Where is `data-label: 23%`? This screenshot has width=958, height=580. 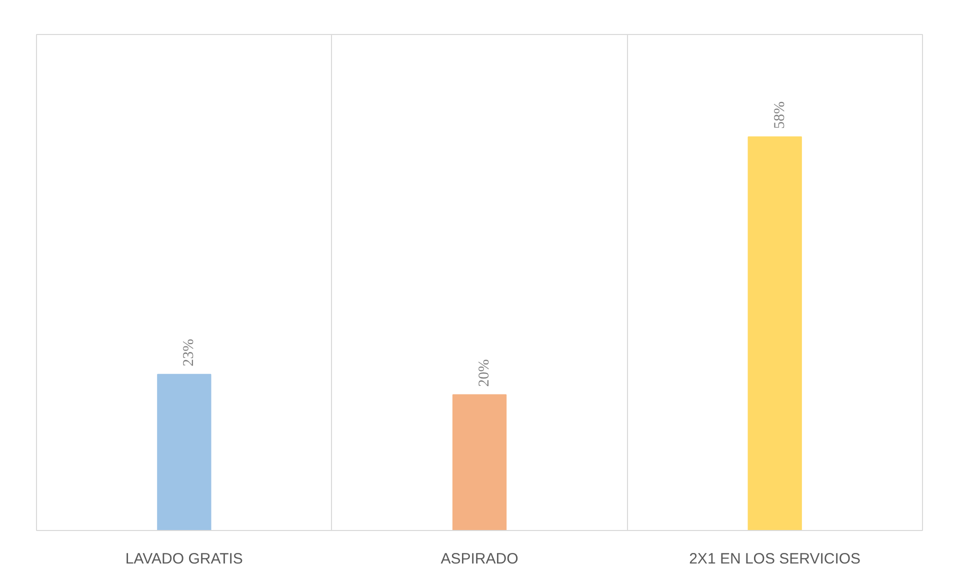 data-label: 23% is located at coordinates (189, 352).